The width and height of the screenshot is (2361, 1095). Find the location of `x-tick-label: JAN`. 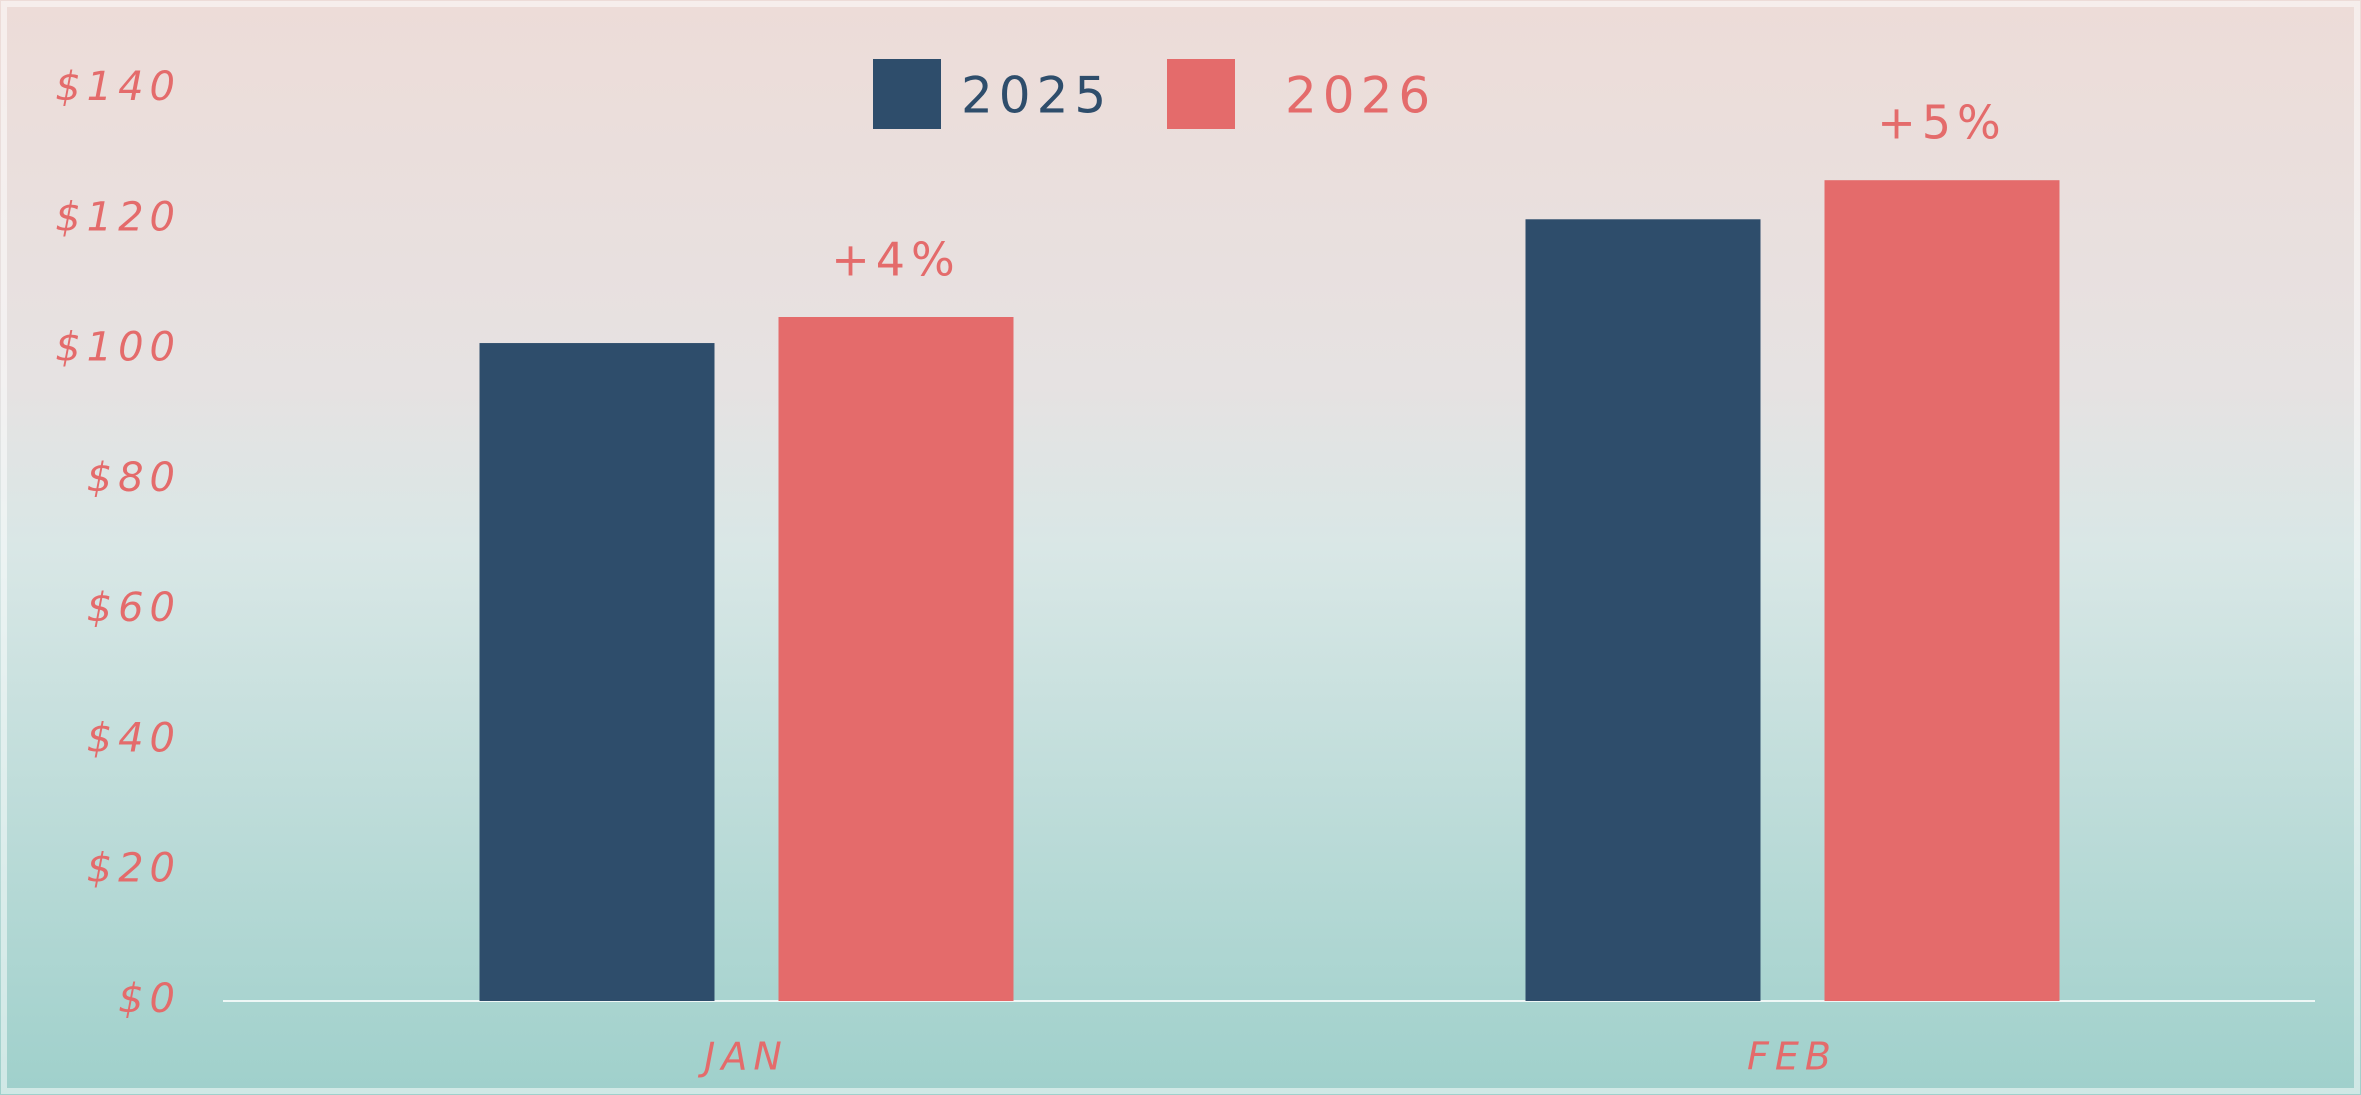

x-tick-label: JAN is located at coordinates (742, 1057).